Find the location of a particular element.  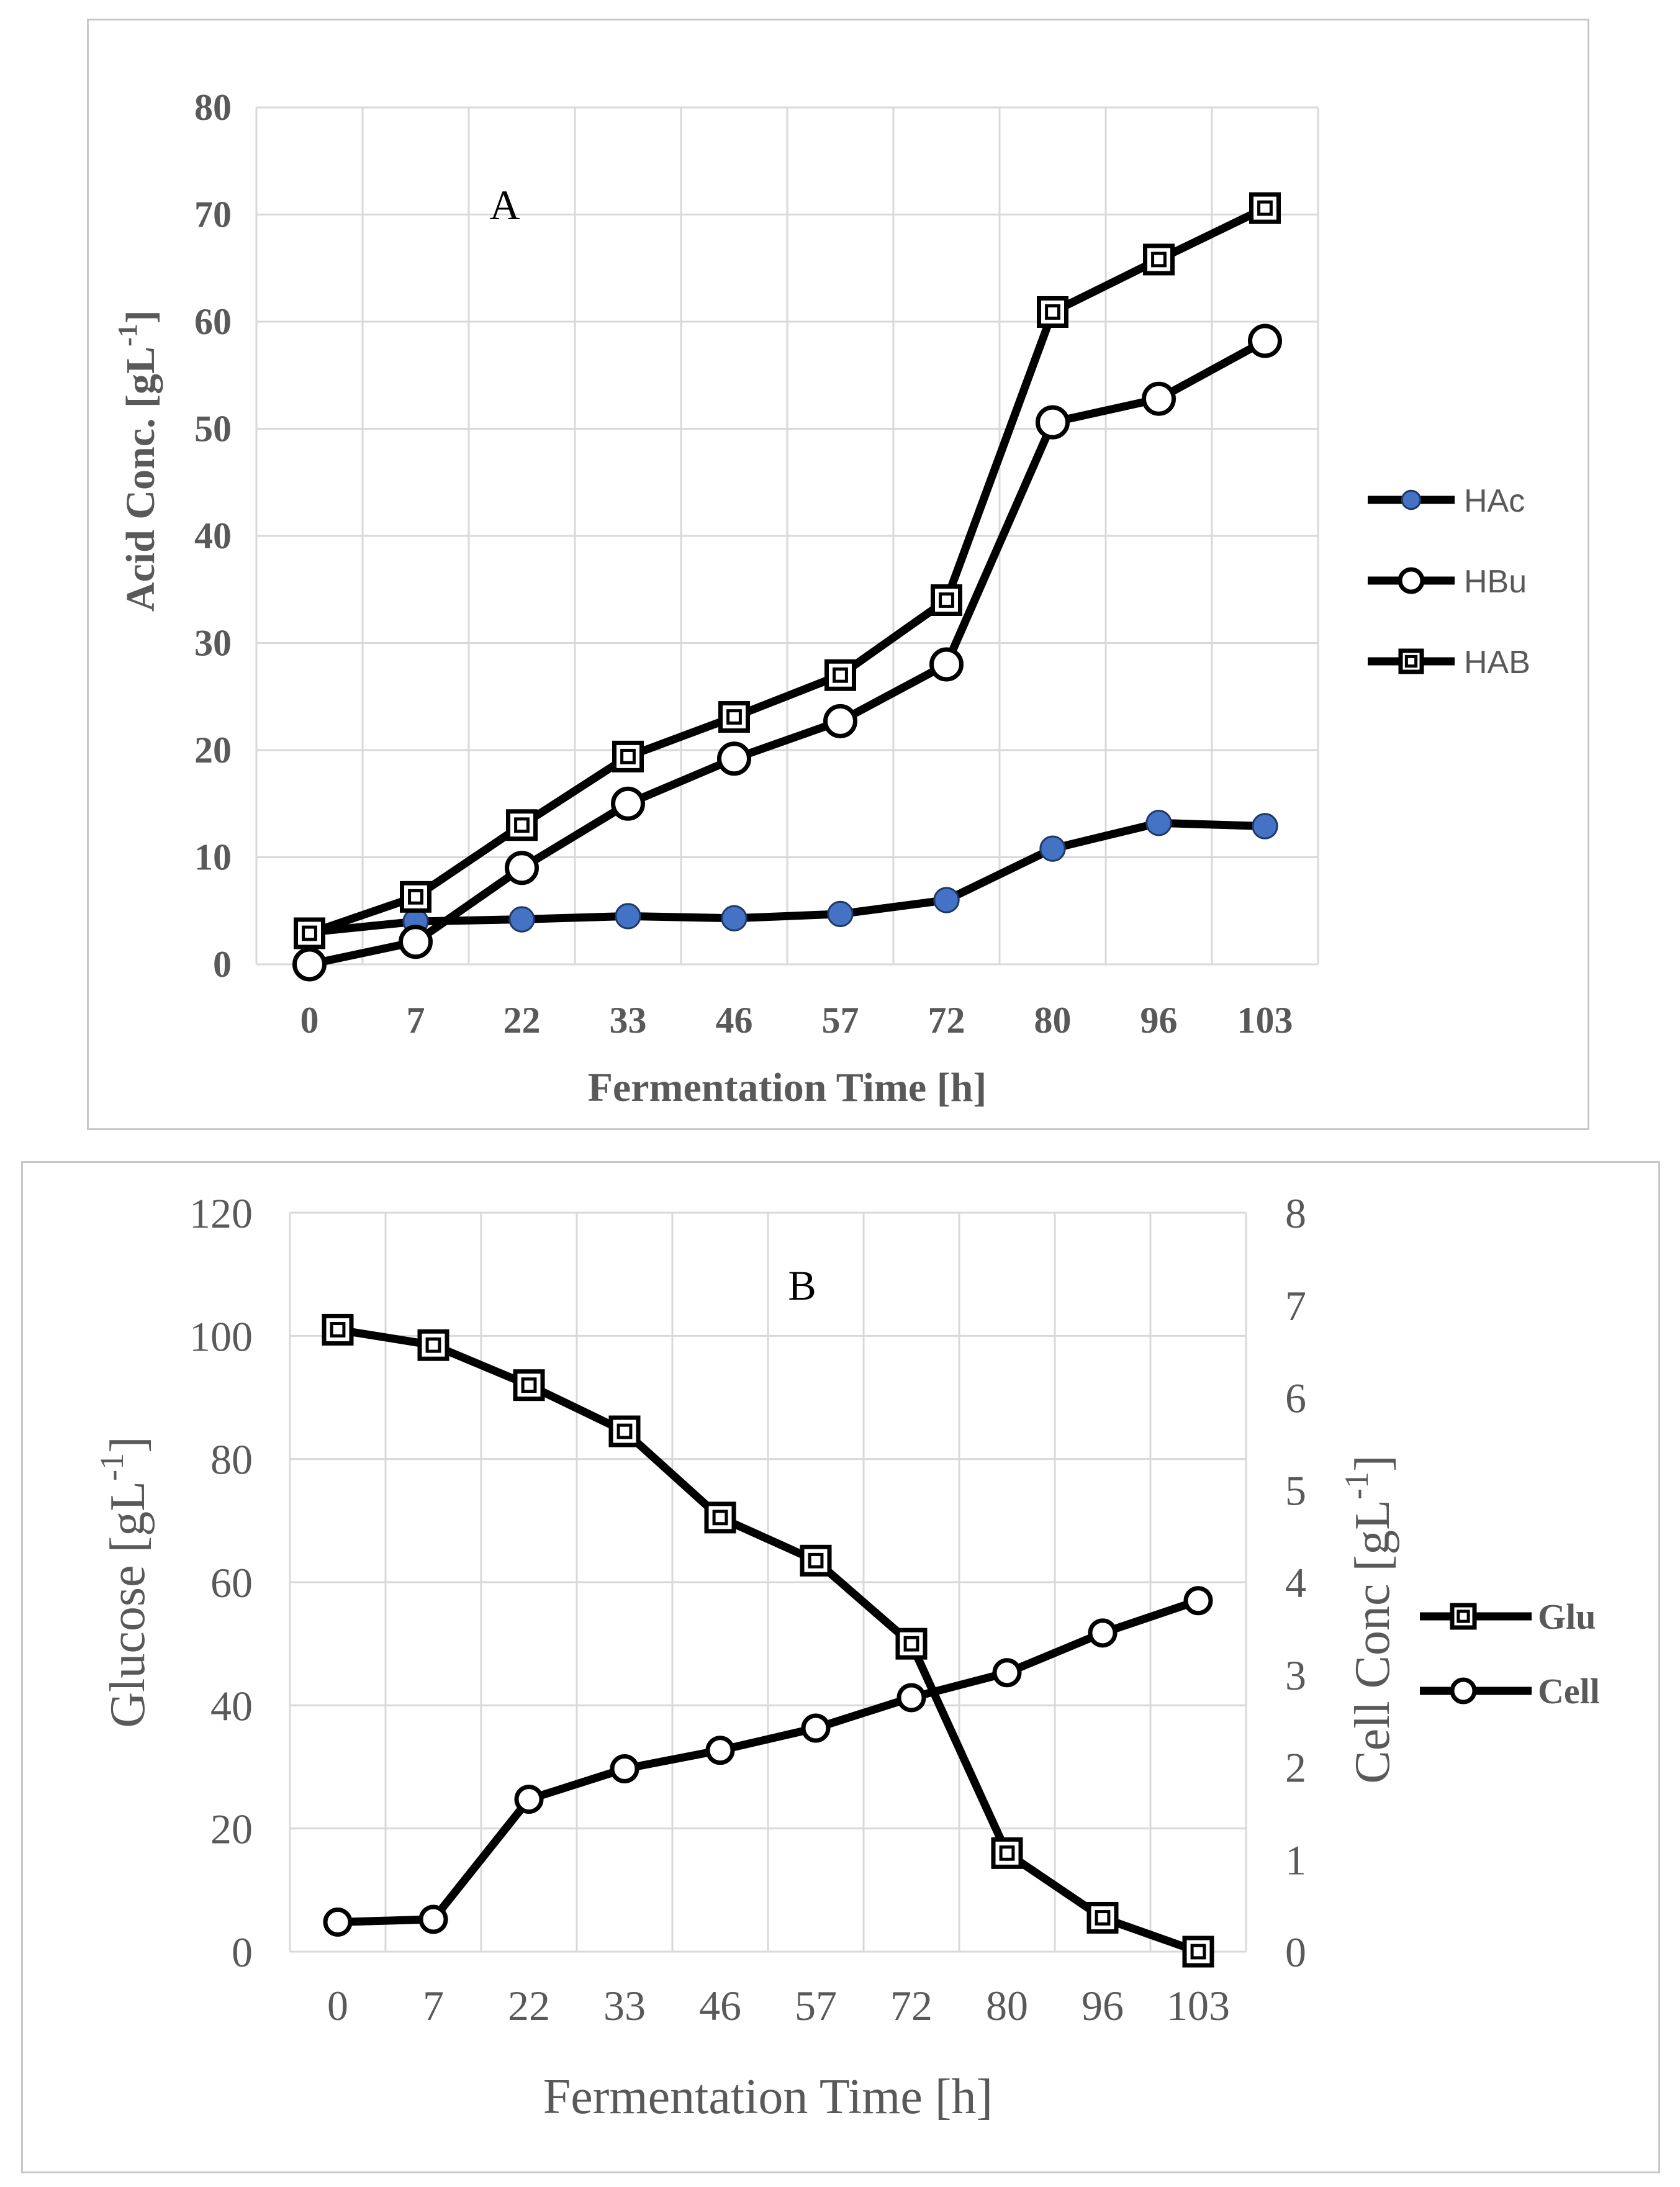

chart-b-point-Glu-33-inner is located at coordinates (624, 1431).